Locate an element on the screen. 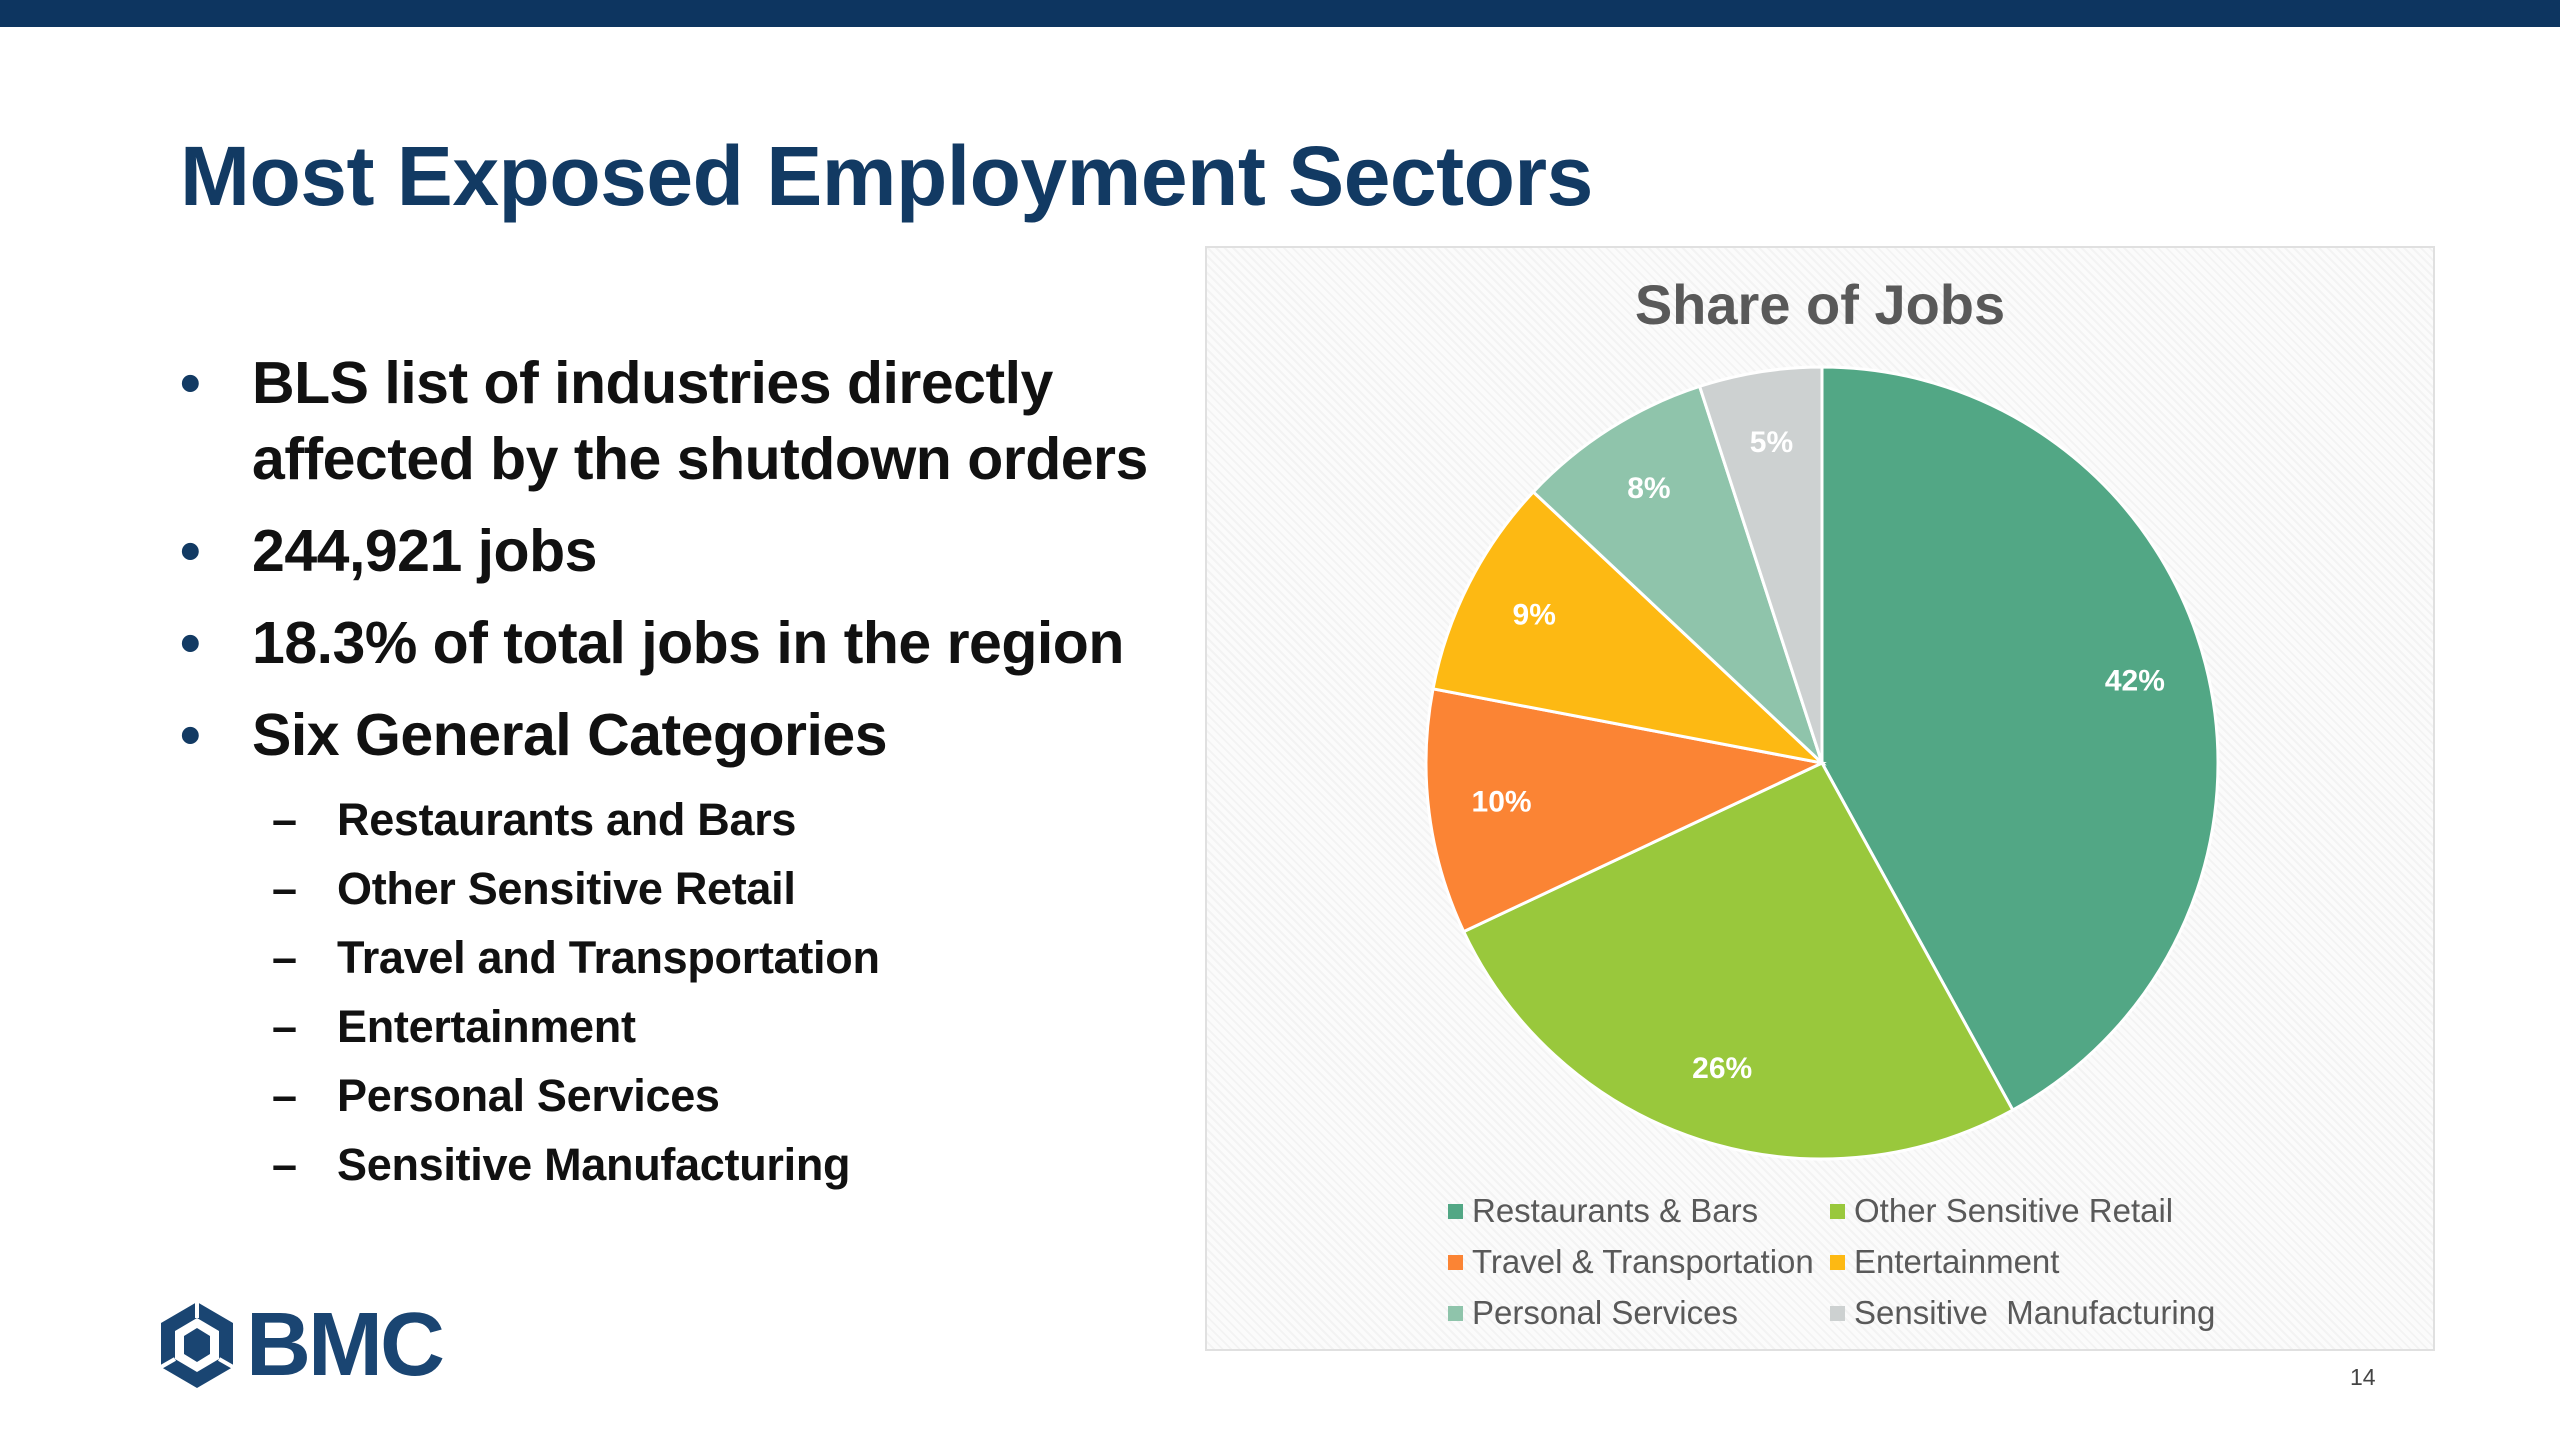 The image size is (2560, 1440). slide-title: Most Exposed Employment Sectors is located at coordinates (886, 176).